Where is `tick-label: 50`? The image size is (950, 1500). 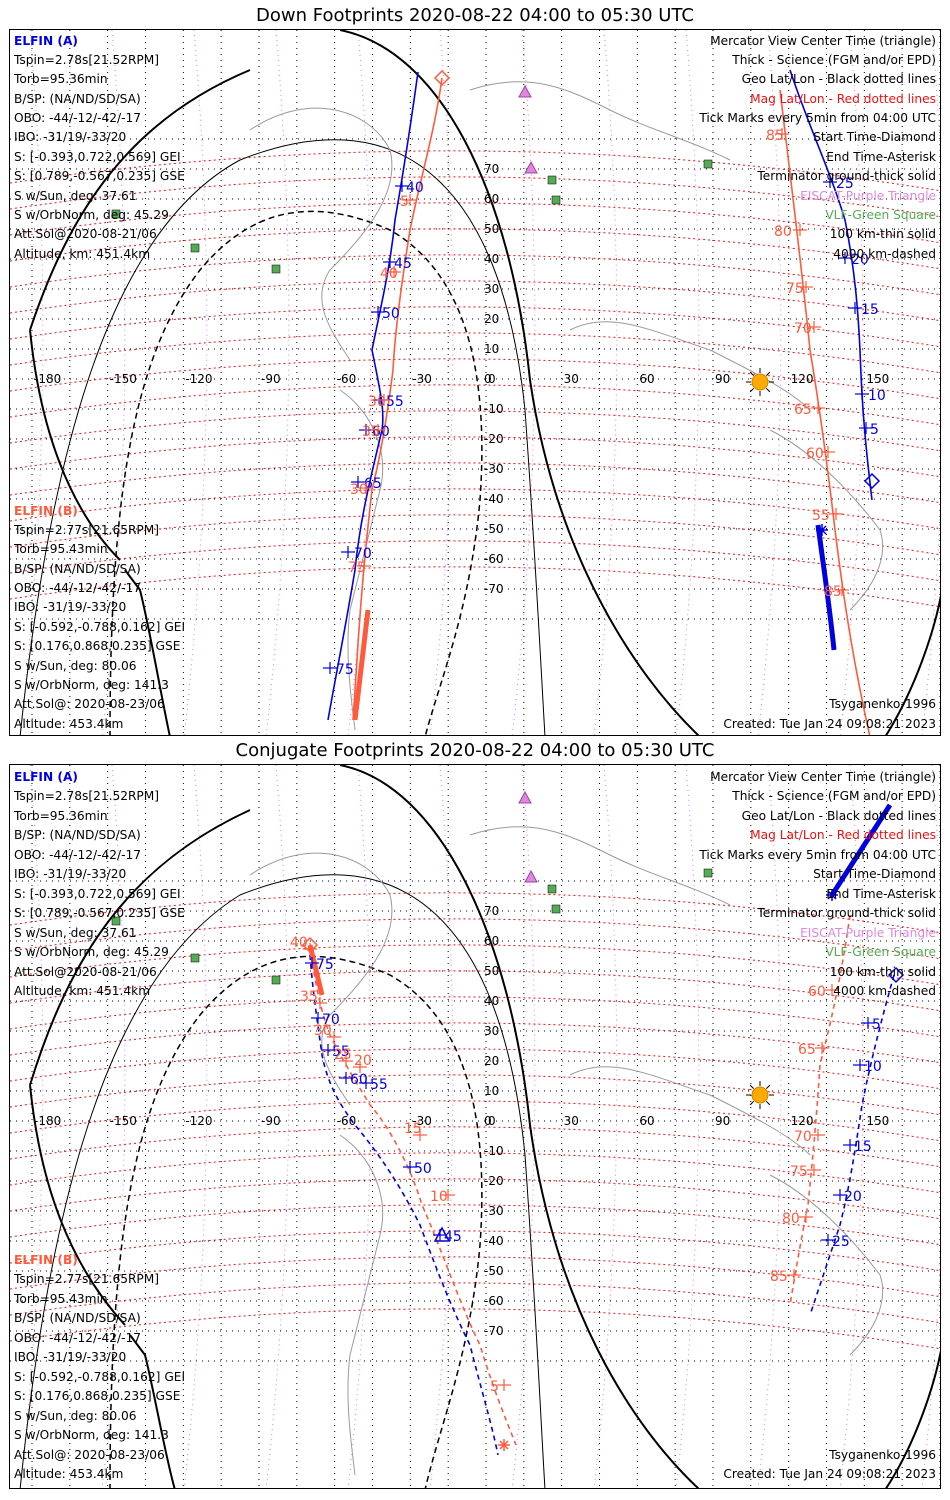
tick-label: 50 is located at coordinates (391, 314).